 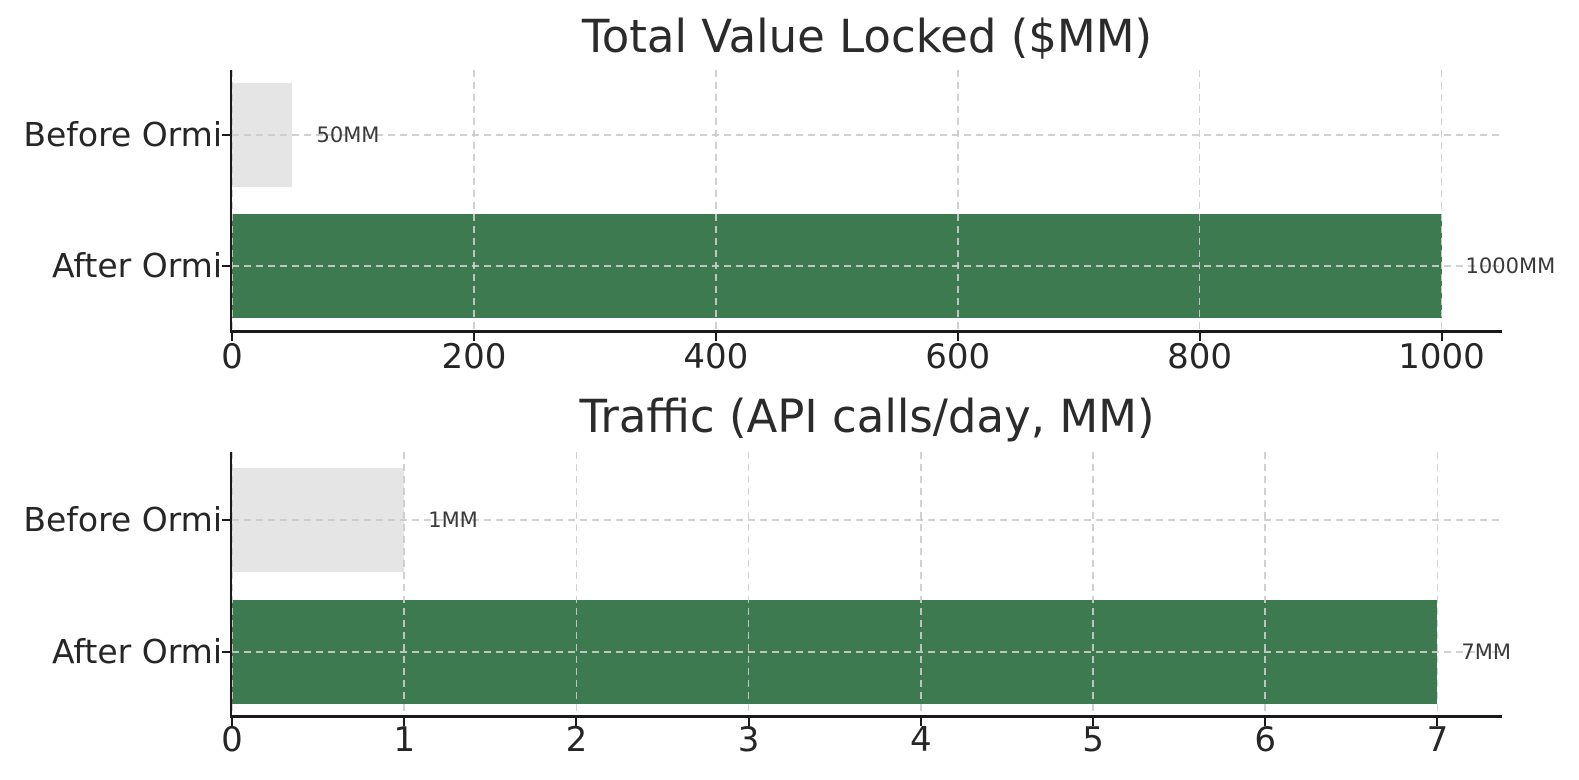 What do you see at coordinates (1437, 740) in the screenshot?
I see `x-tick-label: 7` at bounding box center [1437, 740].